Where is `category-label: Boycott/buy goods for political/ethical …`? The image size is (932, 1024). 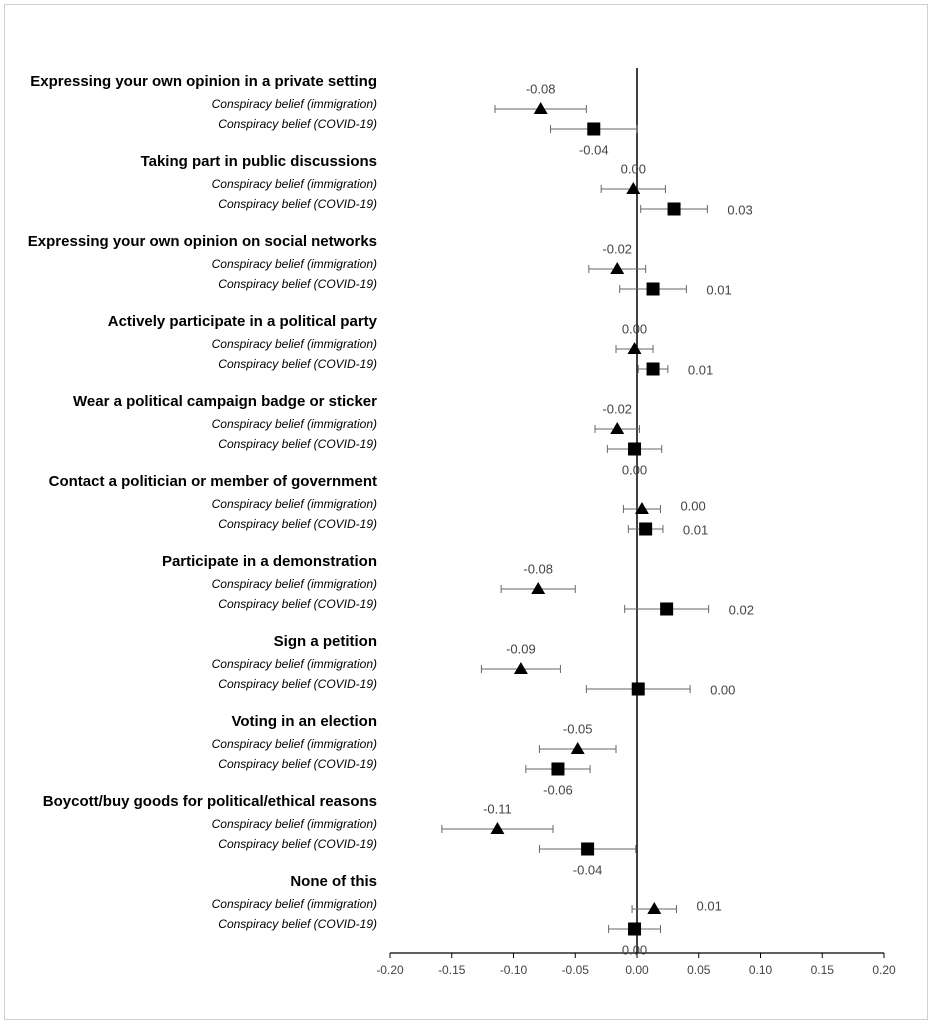 category-label: Boycott/buy goods for political/ethical … is located at coordinates (210, 801).